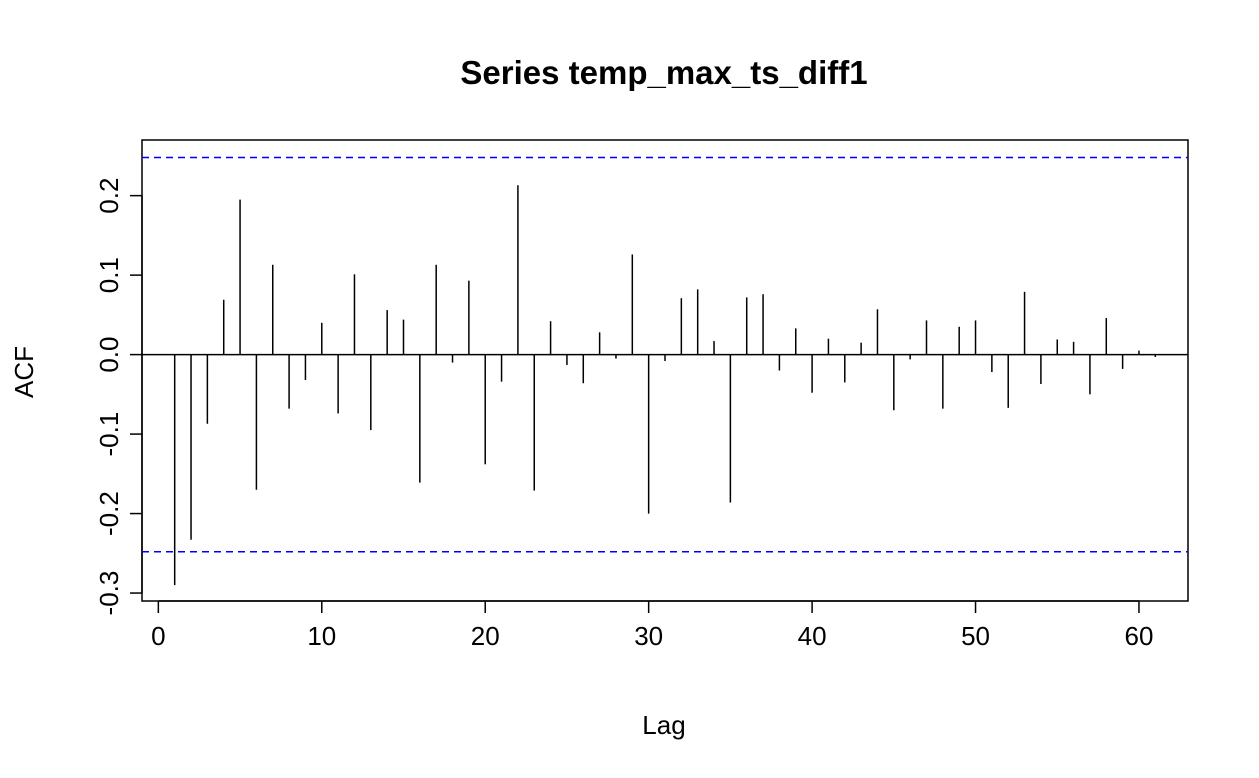 The image size is (1259, 778). What do you see at coordinates (118, 397) in the screenshot?
I see `y-axis: -0.3 -0.2 -0.1 0.0 0.1 0.2` at bounding box center [118, 397].